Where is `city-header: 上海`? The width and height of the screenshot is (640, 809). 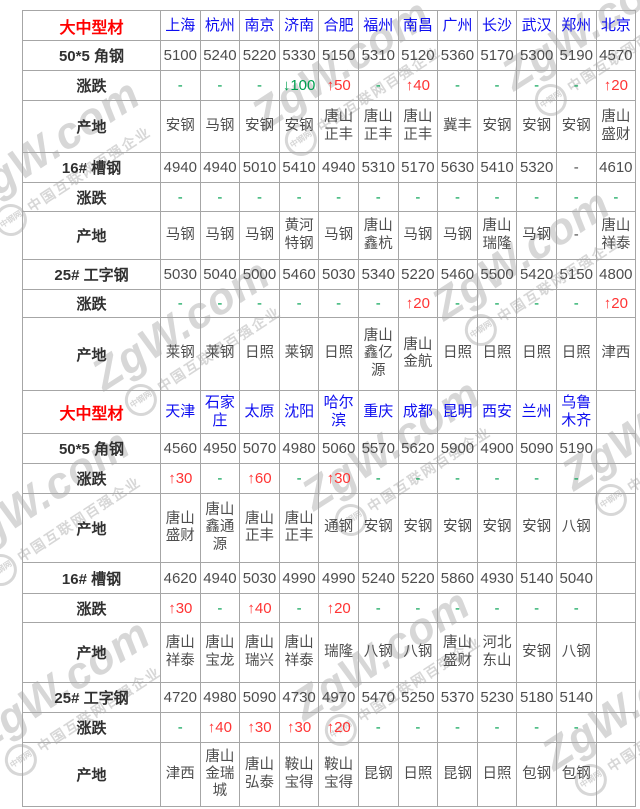 city-header: 上海 is located at coordinates (180, 25).